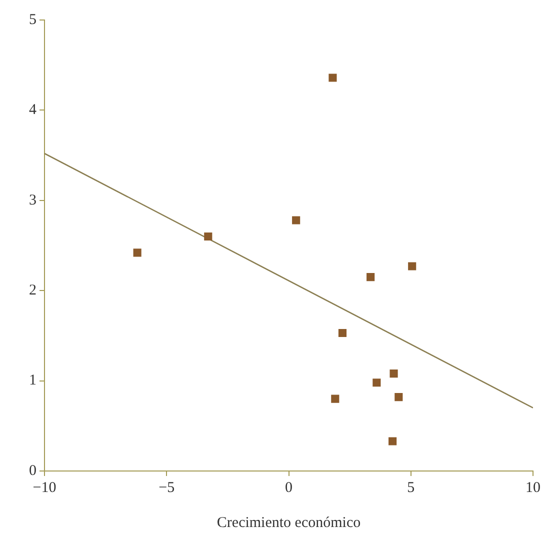 Image resolution: width=553 pixels, height=544 pixels. What do you see at coordinates (32, 200) in the screenshot?
I see `y-tick-label: 3` at bounding box center [32, 200].